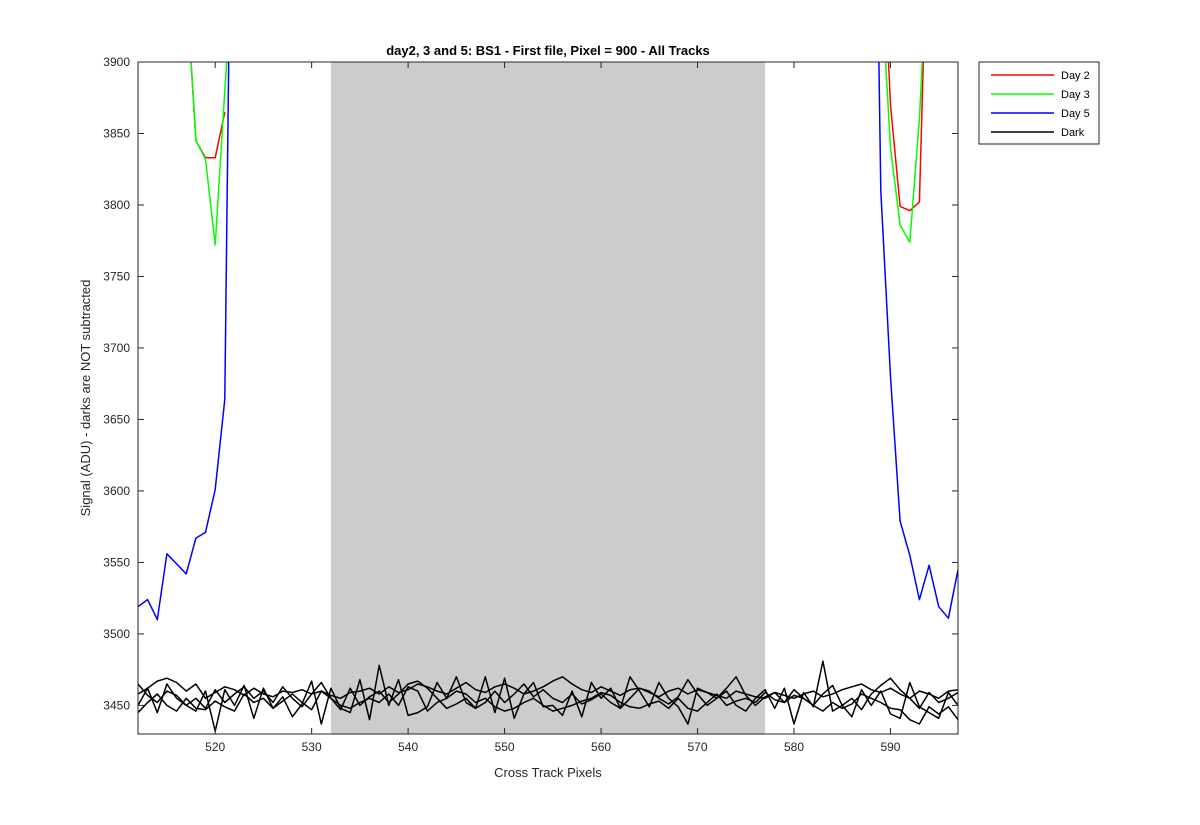 The height and width of the screenshot is (825, 1200). I want to click on y-tick-label: 3900, so click(116, 62).